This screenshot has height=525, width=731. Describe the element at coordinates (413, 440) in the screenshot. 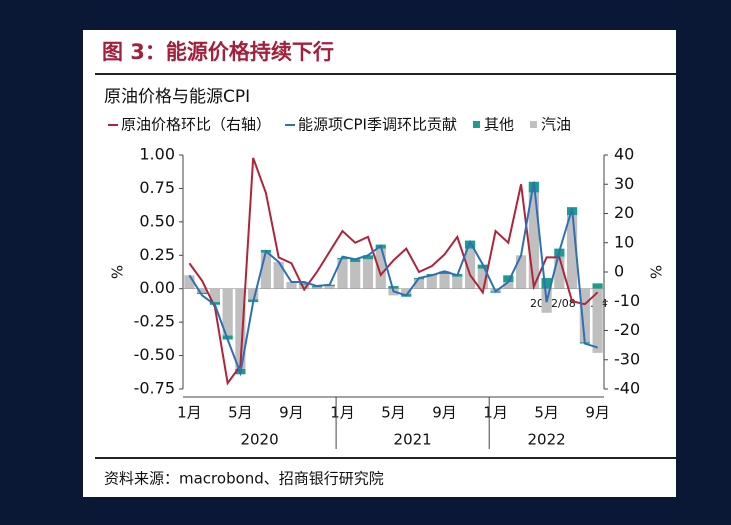

I see `x-group-label: 2021` at that location.